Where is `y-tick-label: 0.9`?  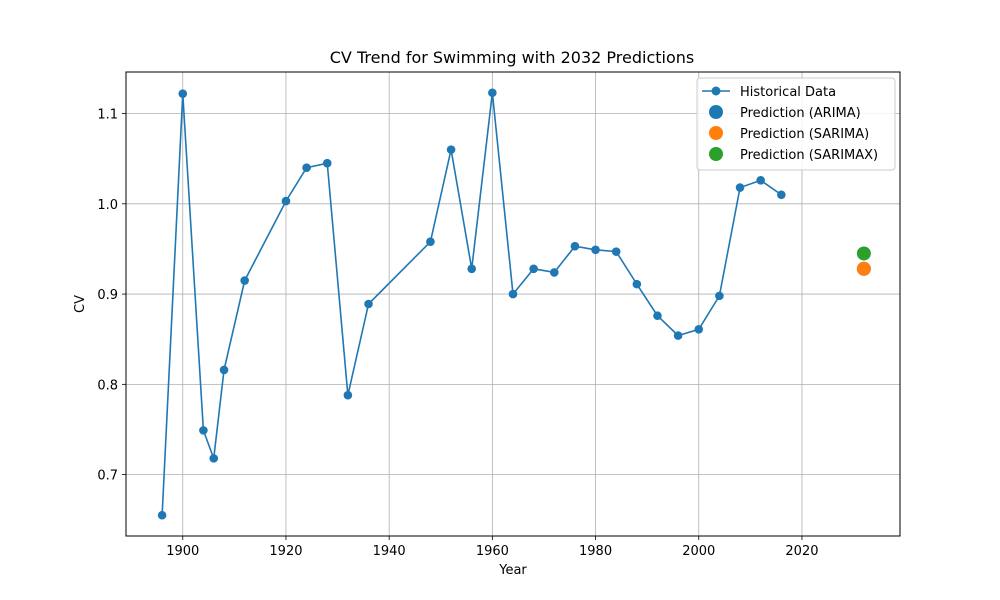
y-tick-label: 0.9 is located at coordinates (107, 295).